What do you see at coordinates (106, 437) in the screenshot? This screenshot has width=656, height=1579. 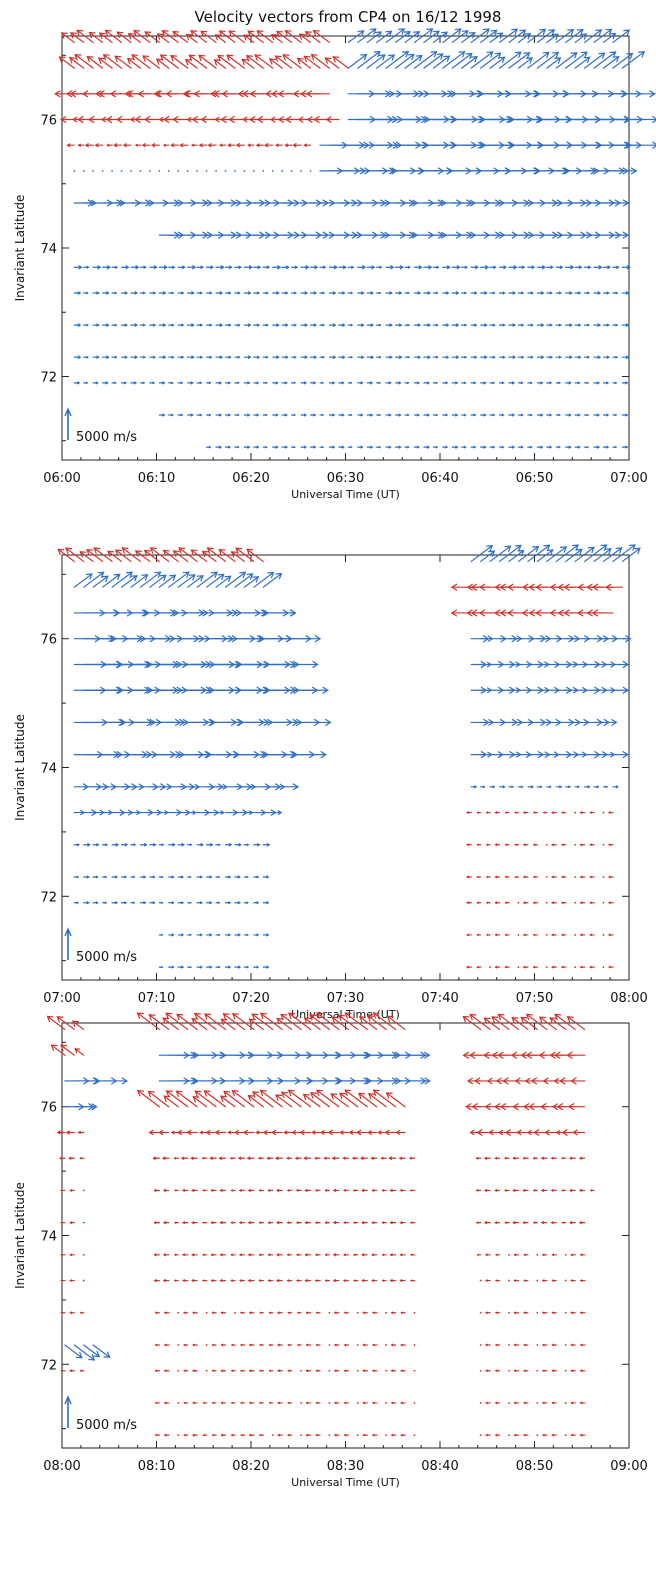 I see `scale-label: 5000 m/s` at bounding box center [106, 437].